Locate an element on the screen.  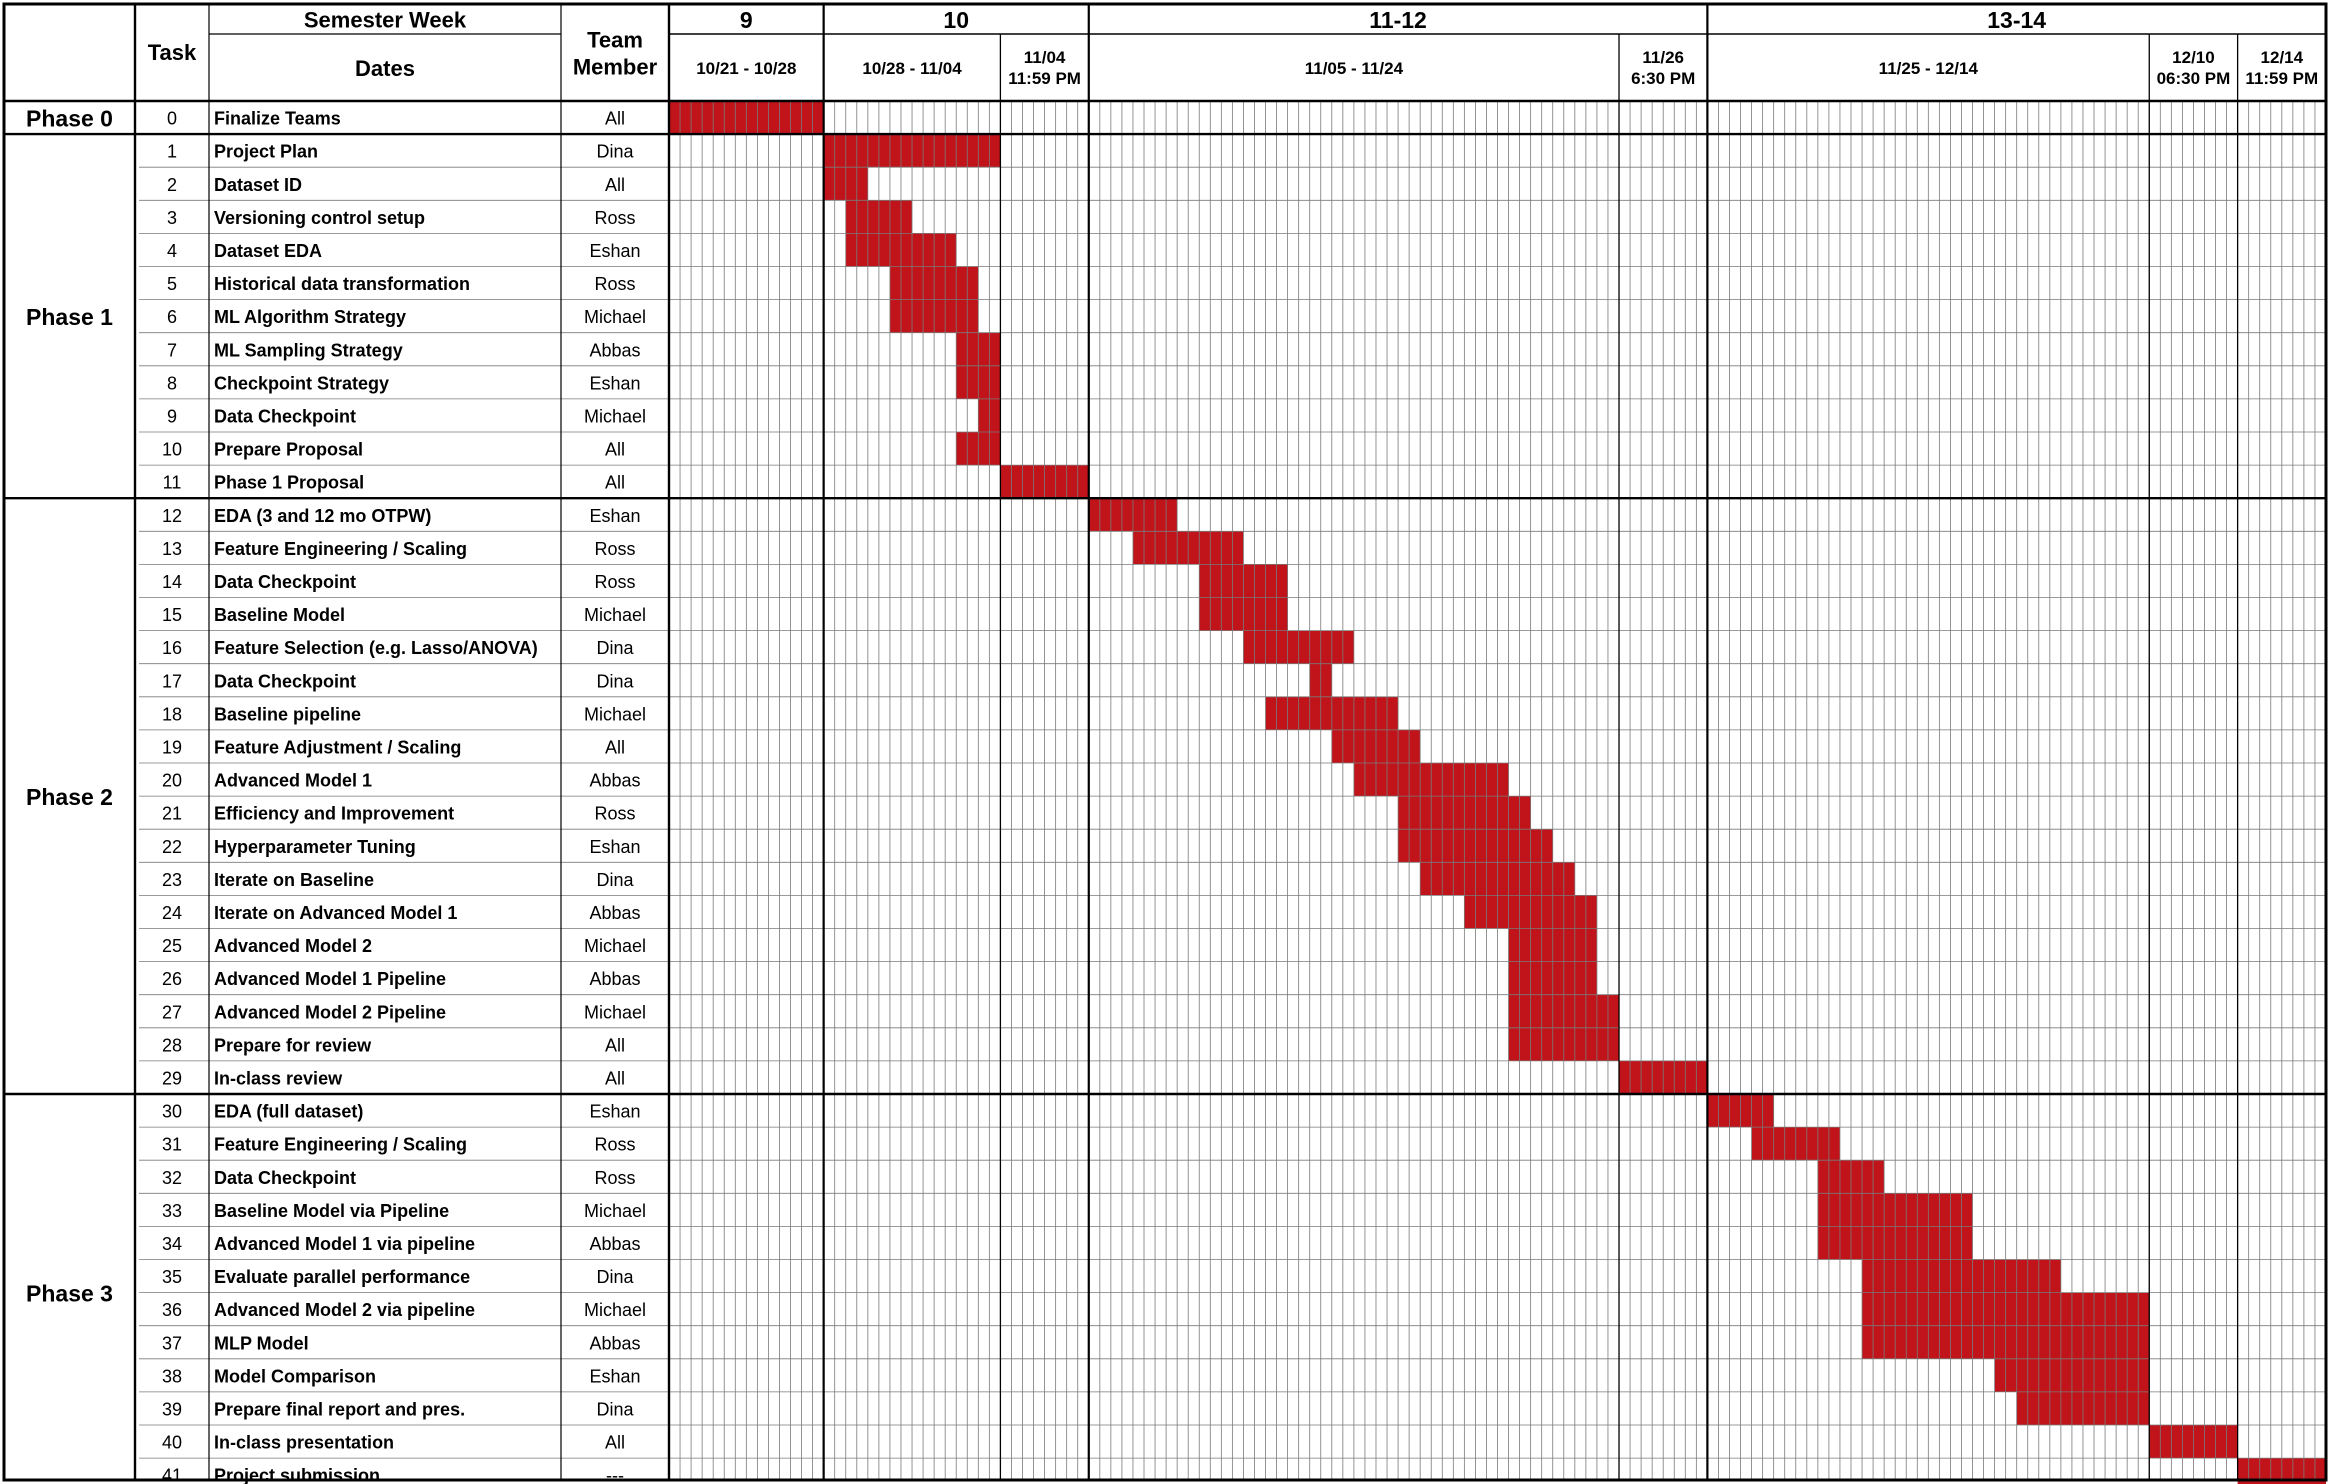
task-name: Advanced Model 2 is located at coordinates (293, 946).